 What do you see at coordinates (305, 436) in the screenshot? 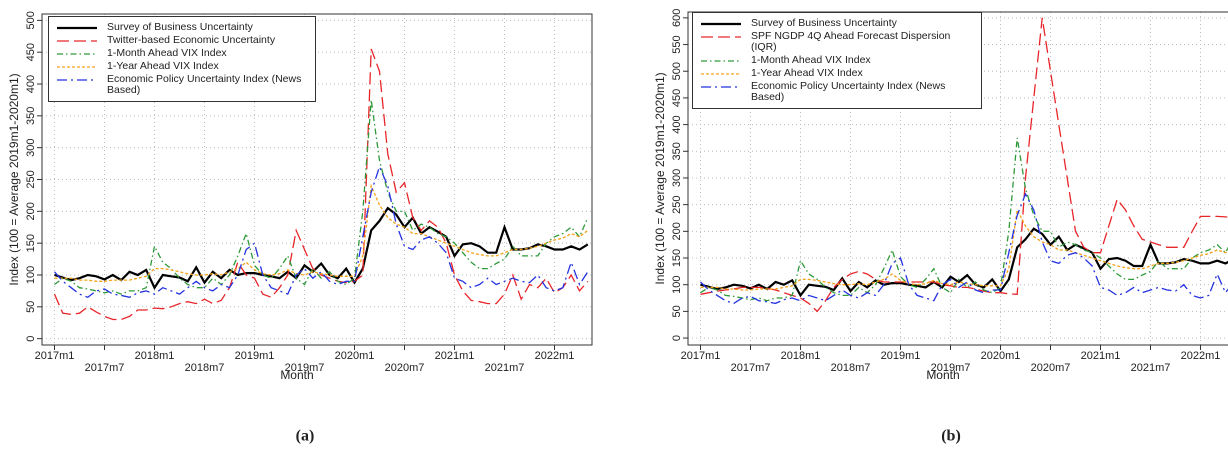
I see `caption: (a)` at bounding box center [305, 436].